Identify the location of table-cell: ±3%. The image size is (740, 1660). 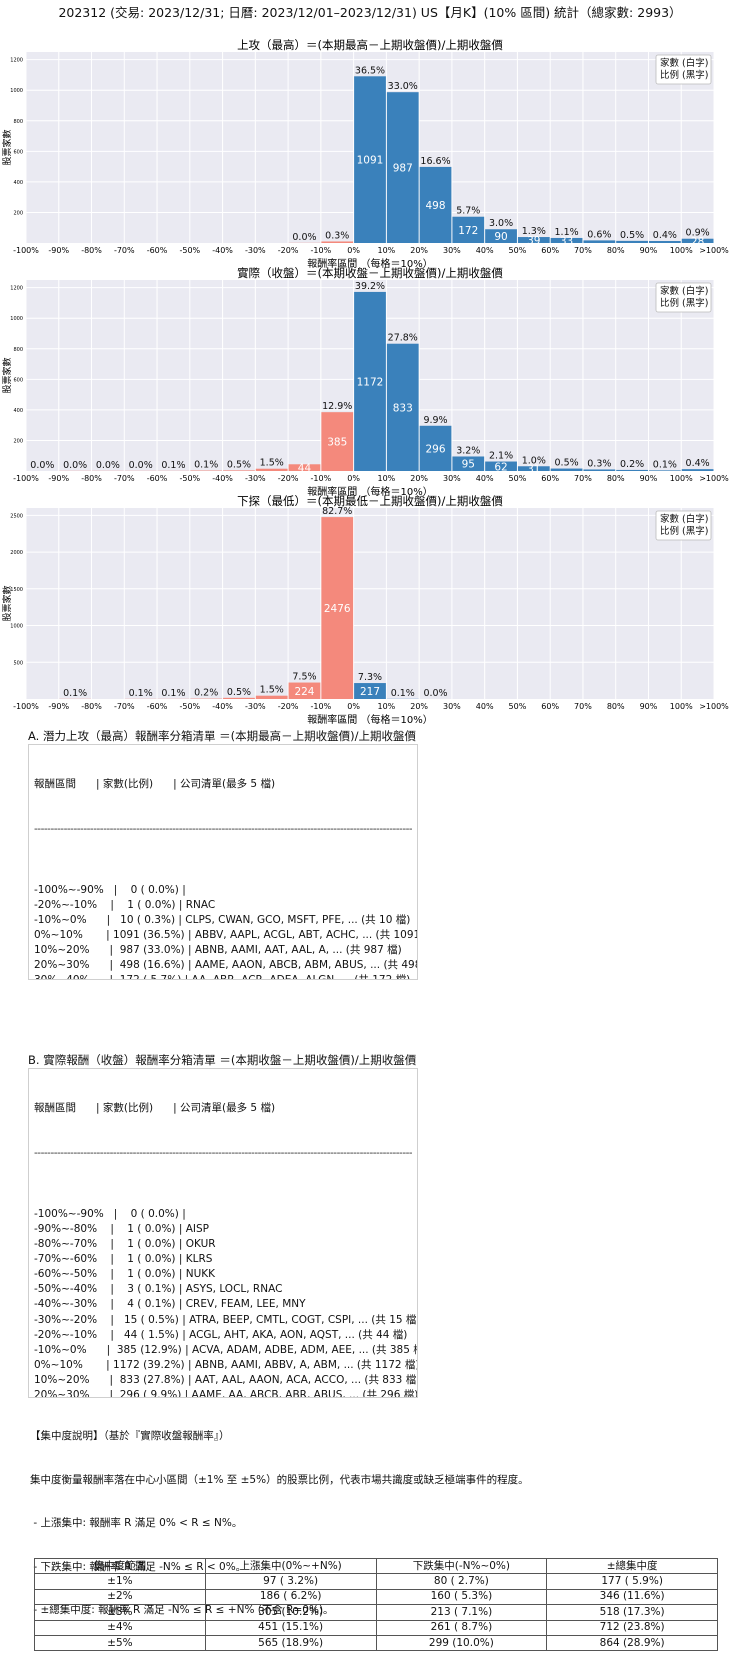
(120, 1612).